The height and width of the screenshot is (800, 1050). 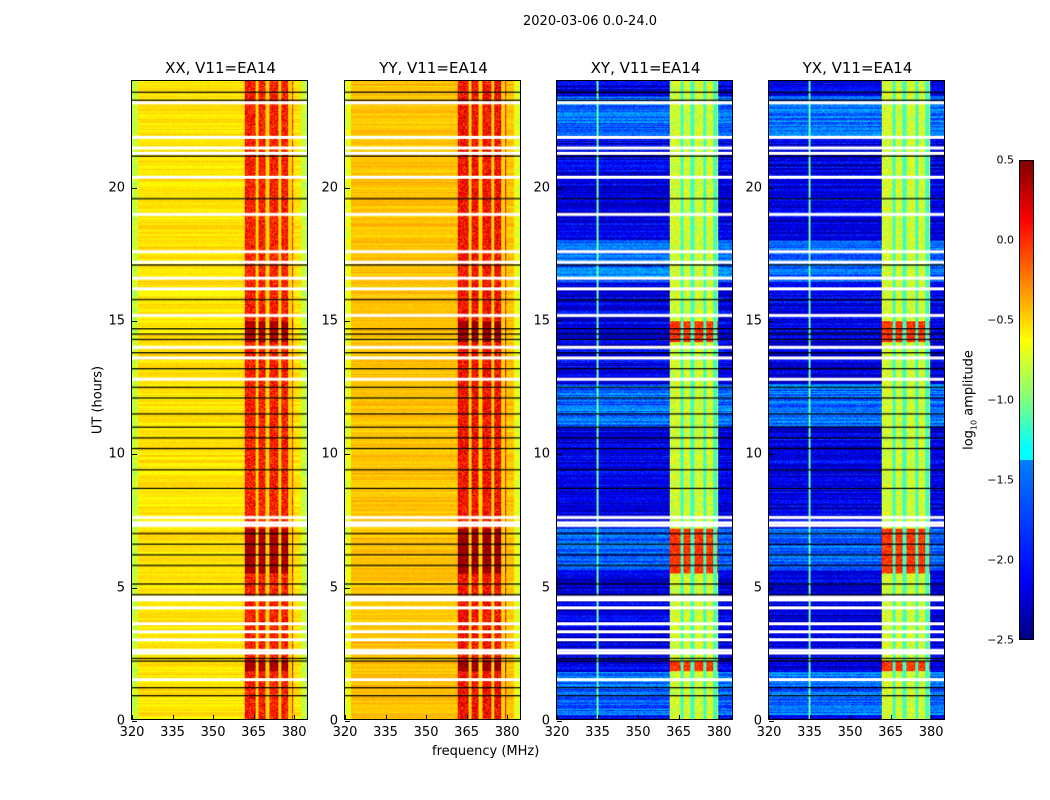 What do you see at coordinates (433, 68) in the screenshot?
I see `panel-title: YY, V11=EA14` at bounding box center [433, 68].